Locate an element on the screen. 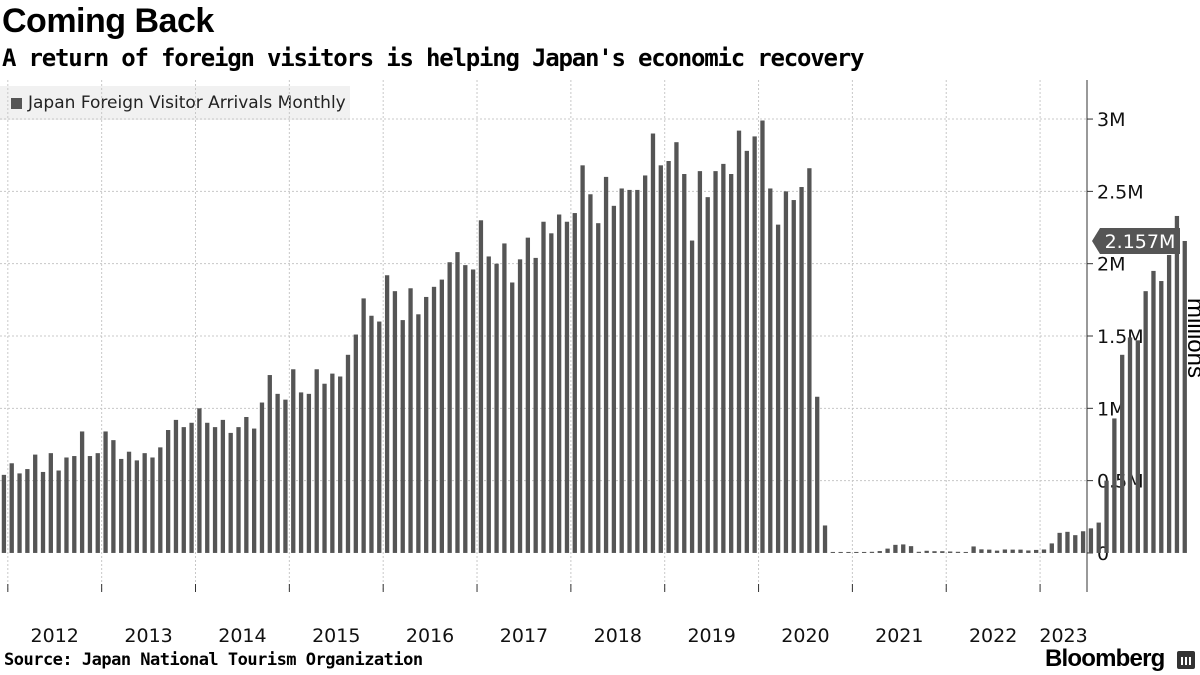  last-value-label: 2.157M is located at coordinates (1140, 242).